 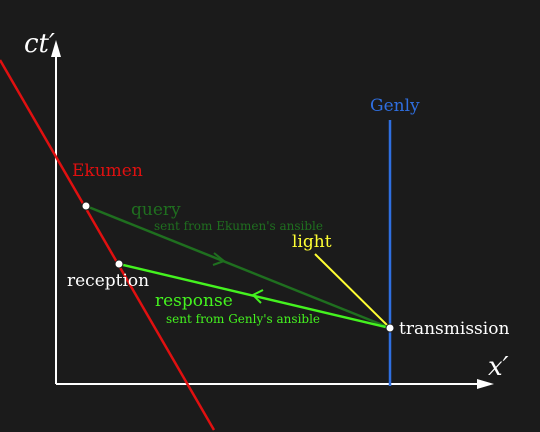 What do you see at coordinates (119, 264) in the screenshot?
I see `reception-event` at bounding box center [119, 264].